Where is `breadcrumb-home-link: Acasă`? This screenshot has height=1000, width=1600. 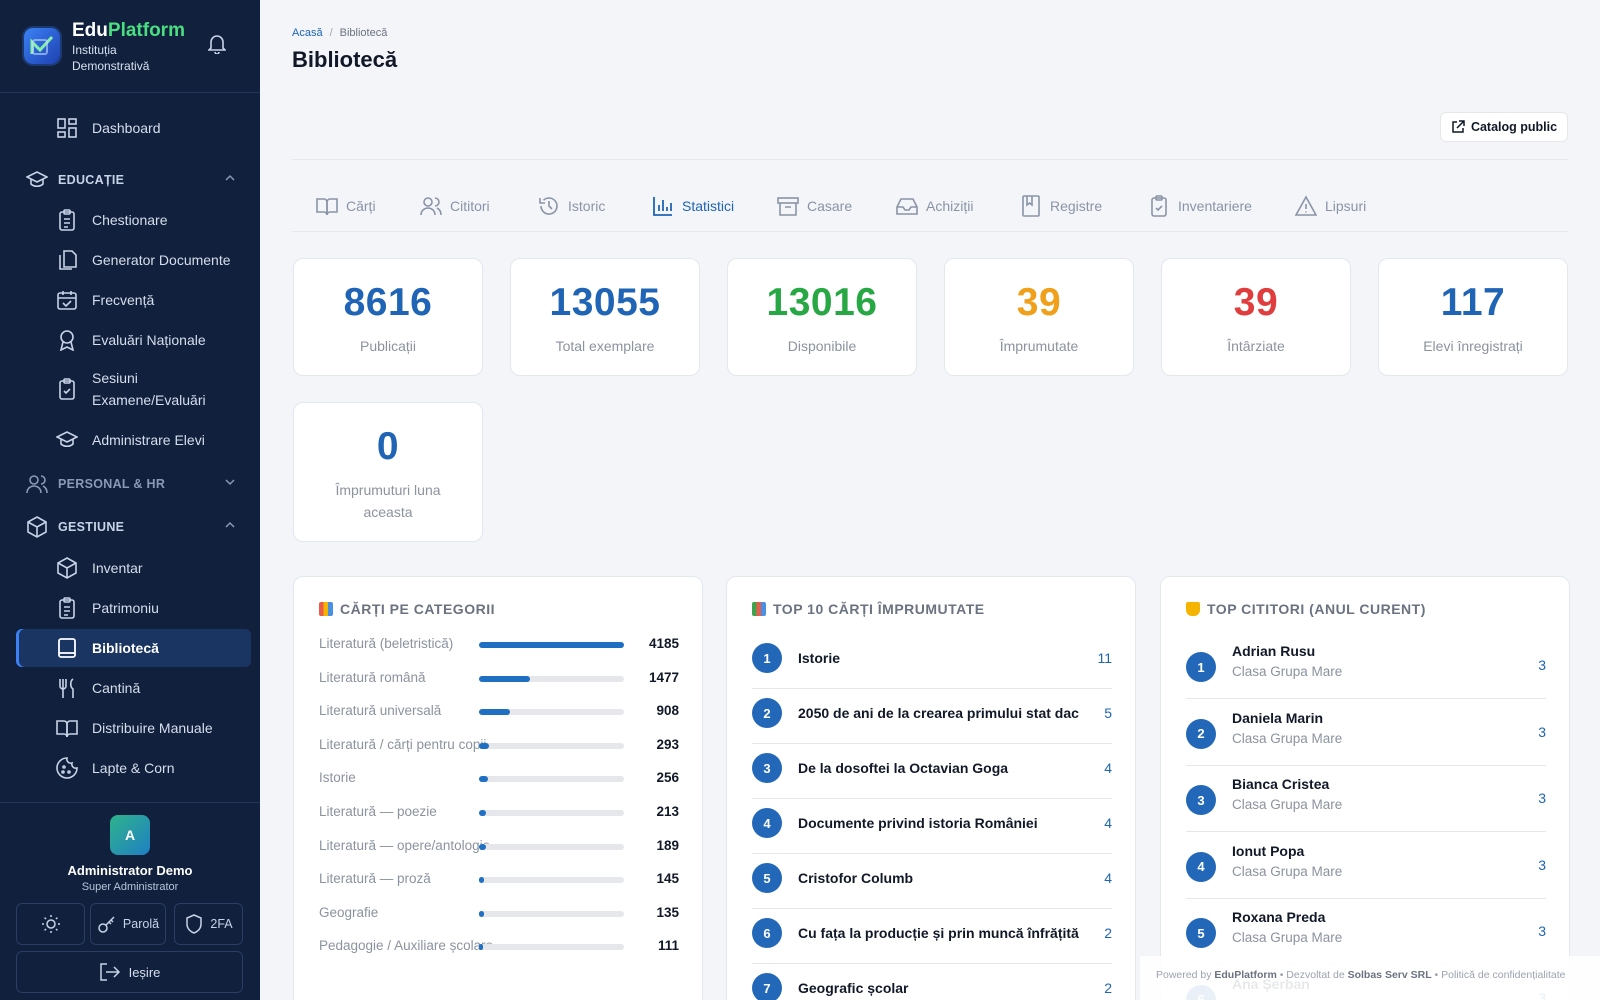 breadcrumb-home-link: Acasă is located at coordinates (307, 33).